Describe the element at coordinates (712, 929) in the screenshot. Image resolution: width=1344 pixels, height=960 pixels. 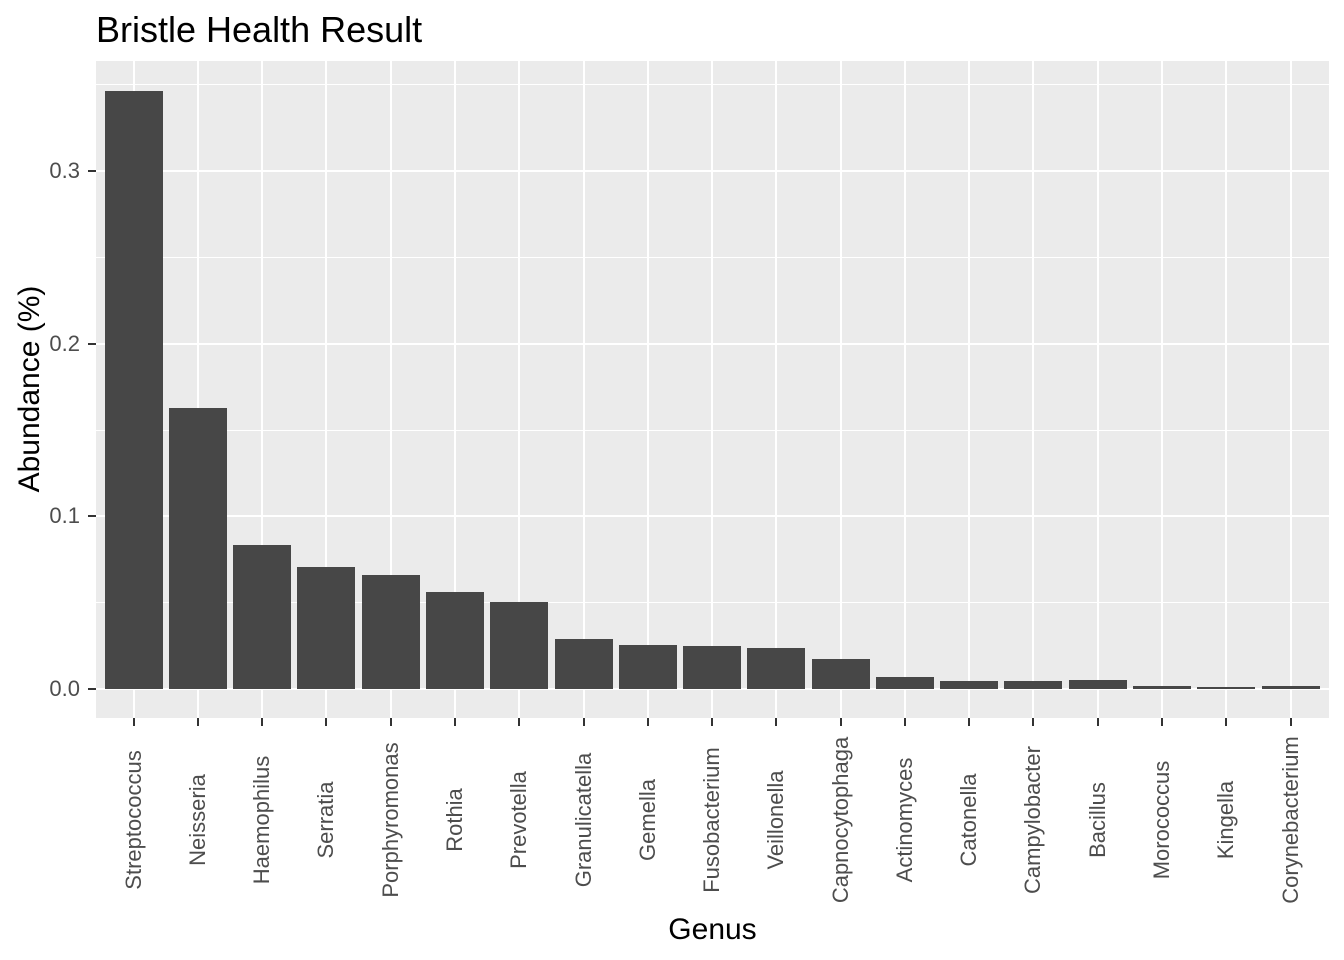
I see `x-axis-title: Genus` at that location.